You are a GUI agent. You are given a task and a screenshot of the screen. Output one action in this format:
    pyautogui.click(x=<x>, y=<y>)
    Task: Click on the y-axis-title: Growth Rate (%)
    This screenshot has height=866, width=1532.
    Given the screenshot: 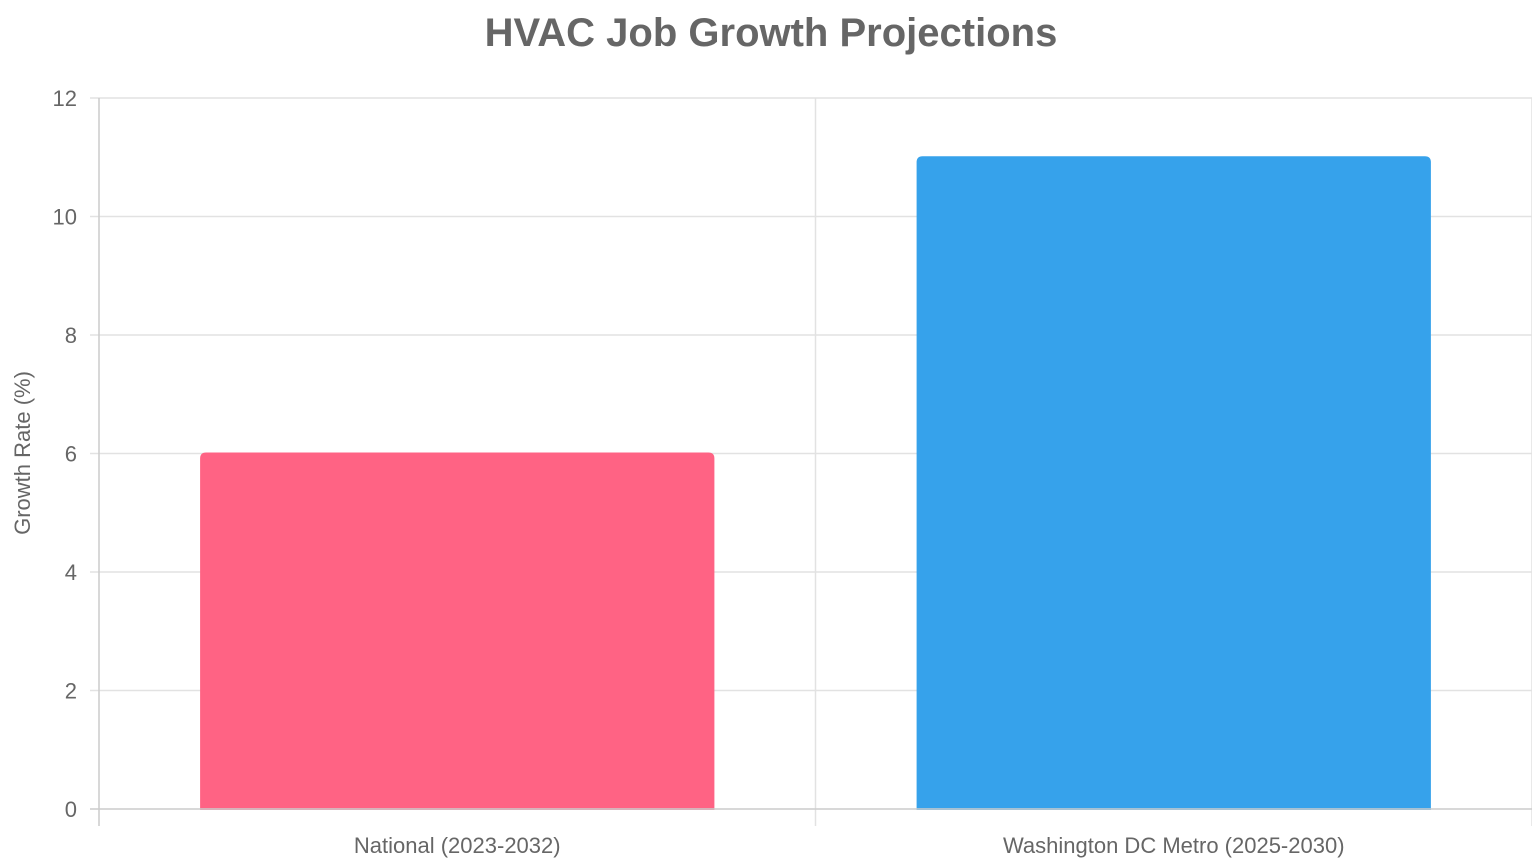 What is the action you would take?
    pyautogui.click(x=22, y=453)
    